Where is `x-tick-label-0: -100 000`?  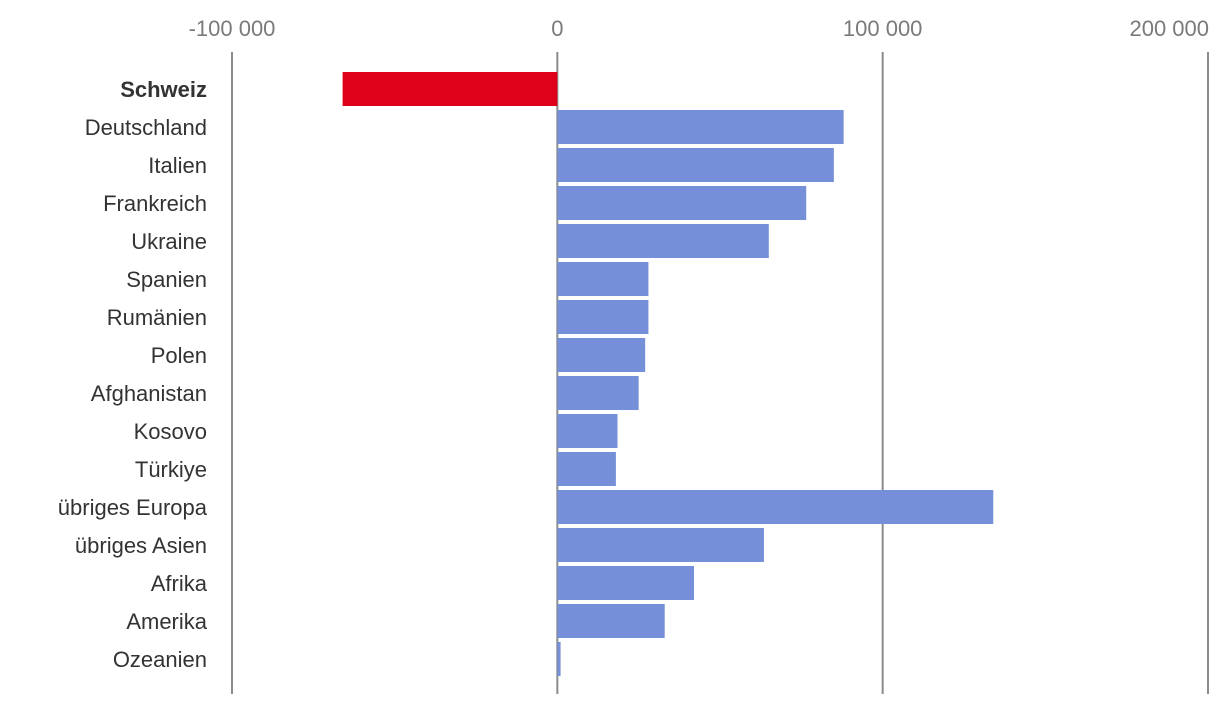
x-tick-label-0: -100 000 is located at coordinates (232, 28).